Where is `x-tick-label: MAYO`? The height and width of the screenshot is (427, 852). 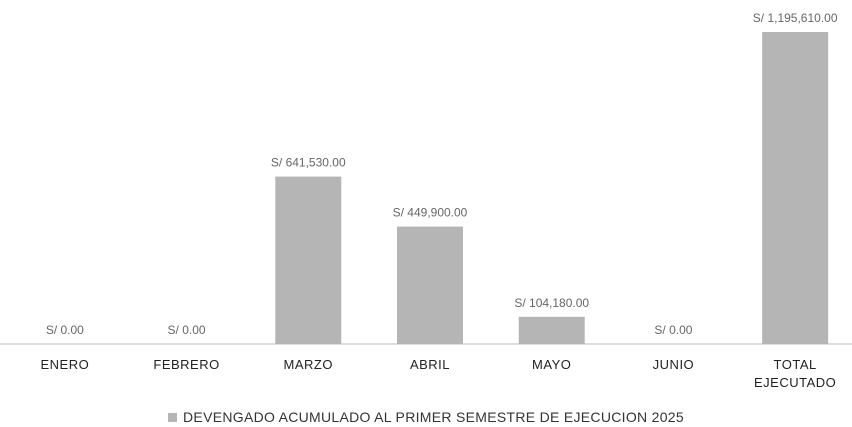 x-tick-label: MAYO is located at coordinates (552, 364).